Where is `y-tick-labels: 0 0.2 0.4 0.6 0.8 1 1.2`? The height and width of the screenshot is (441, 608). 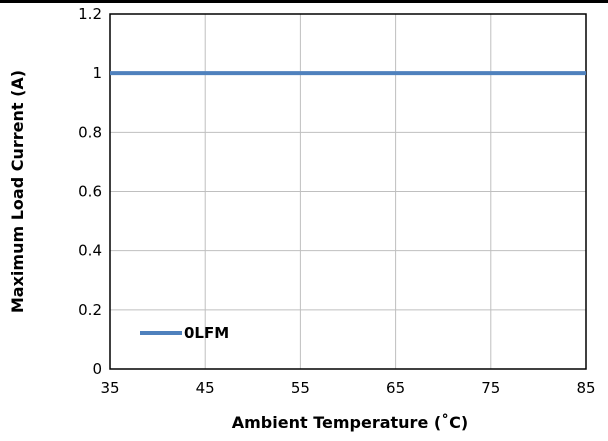 y-tick-labels: 0 0.2 0.4 0.6 0.8 1 1.2 is located at coordinates (90, 191).